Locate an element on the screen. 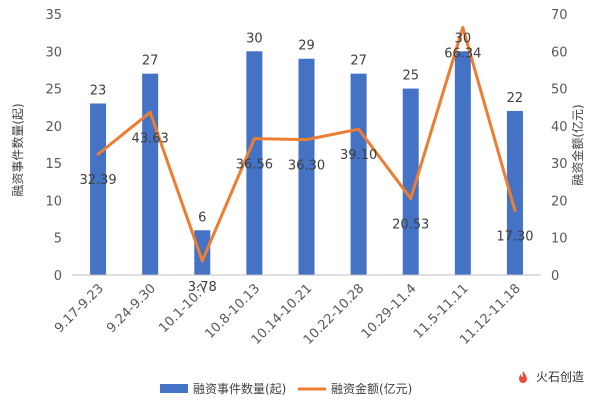 This screenshot has height=403, width=598. legend: 融资事件数量(起) 融资金额(亿元) is located at coordinates (286, 388).